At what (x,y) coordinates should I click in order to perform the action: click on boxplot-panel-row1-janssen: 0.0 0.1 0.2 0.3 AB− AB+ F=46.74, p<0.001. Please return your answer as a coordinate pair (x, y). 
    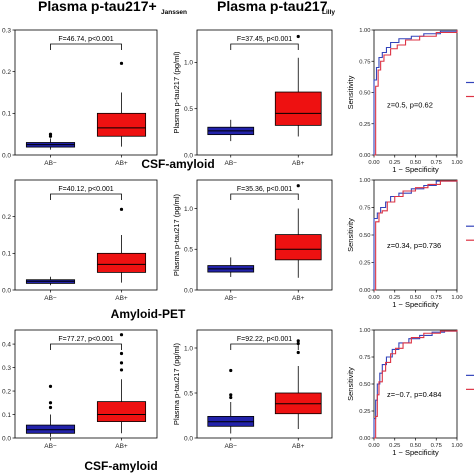
    Looking at the image, I should click on (80, 97).